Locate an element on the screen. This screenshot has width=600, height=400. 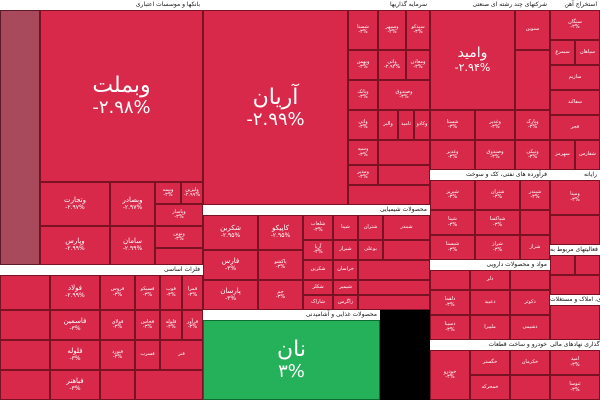
stock-tile: شتران is located at coordinates (370, 227).